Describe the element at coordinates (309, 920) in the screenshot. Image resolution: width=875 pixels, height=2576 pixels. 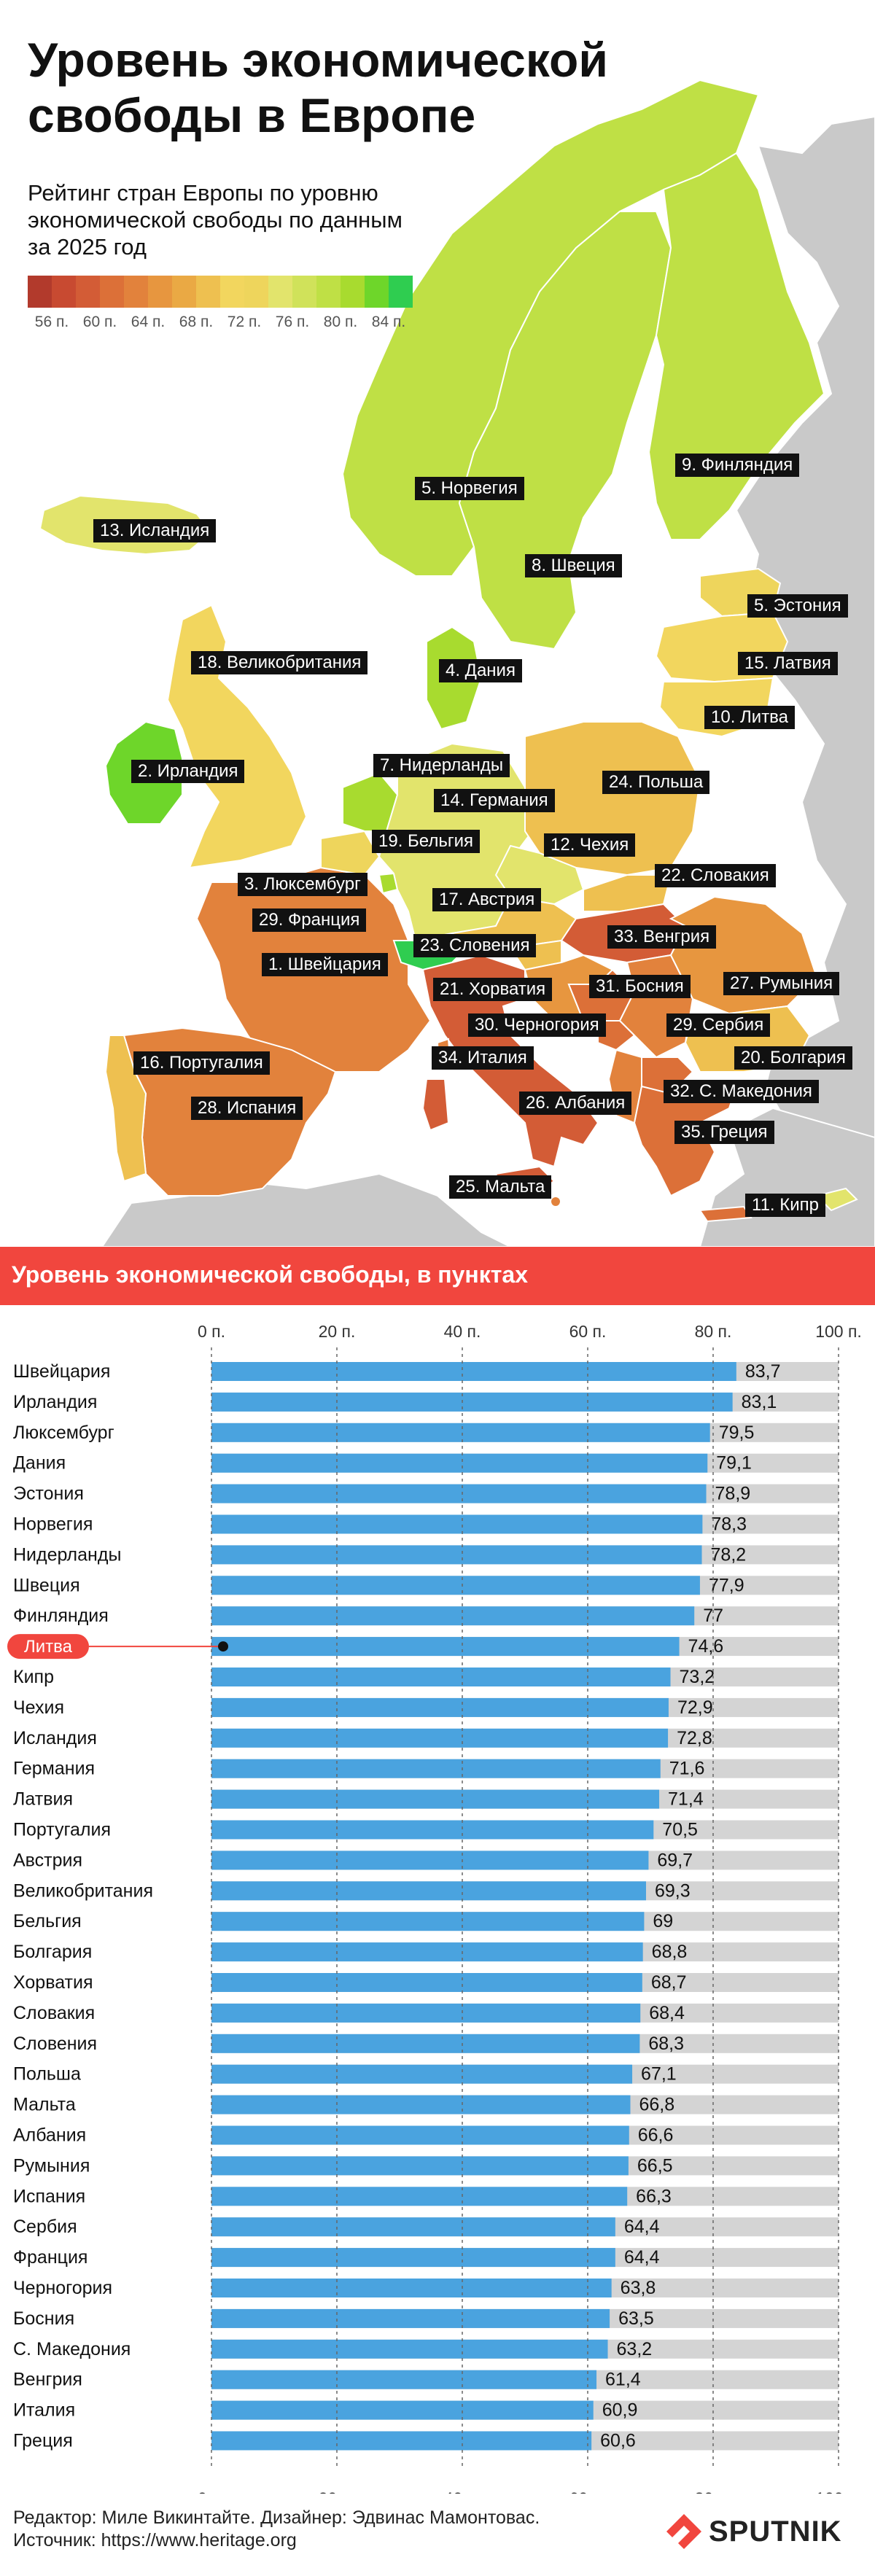
I see `map-label-france: 29. Франция` at that location.